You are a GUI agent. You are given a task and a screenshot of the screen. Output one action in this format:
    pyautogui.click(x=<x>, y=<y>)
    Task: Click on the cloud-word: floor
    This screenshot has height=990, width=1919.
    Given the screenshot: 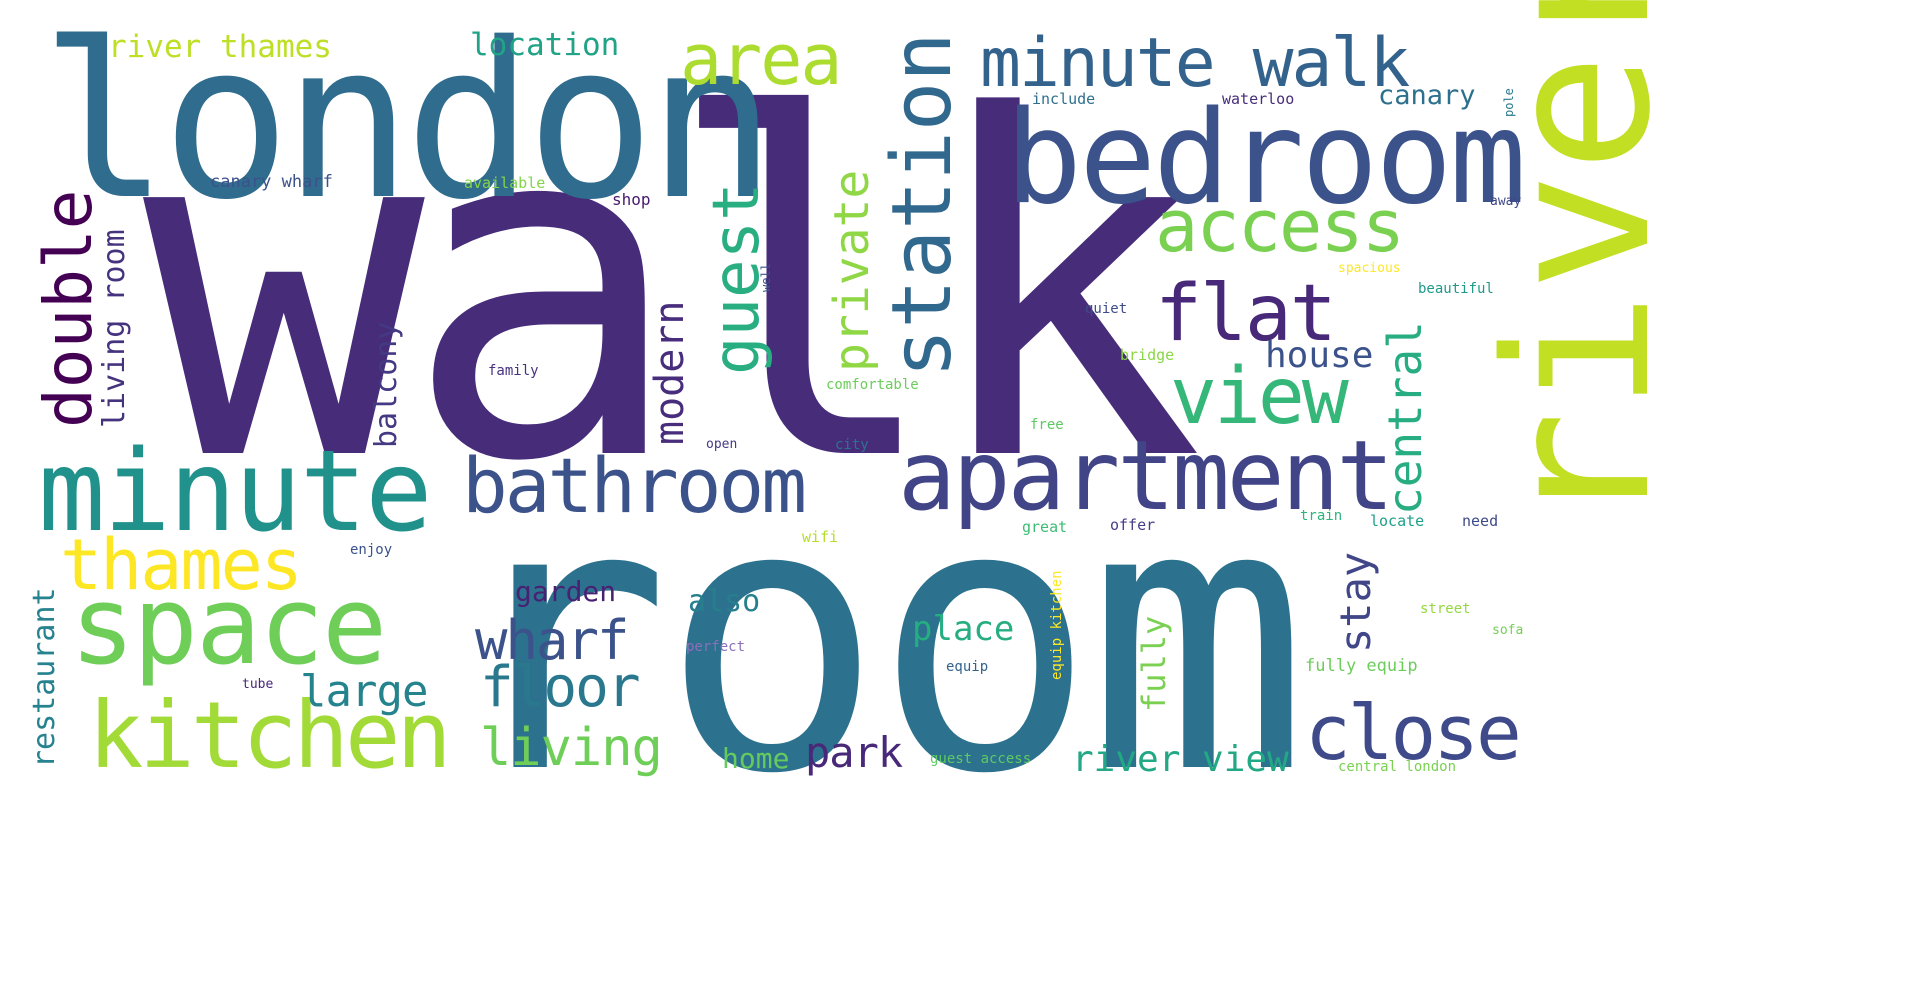 What is the action you would take?
    pyautogui.click(x=560, y=687)
    